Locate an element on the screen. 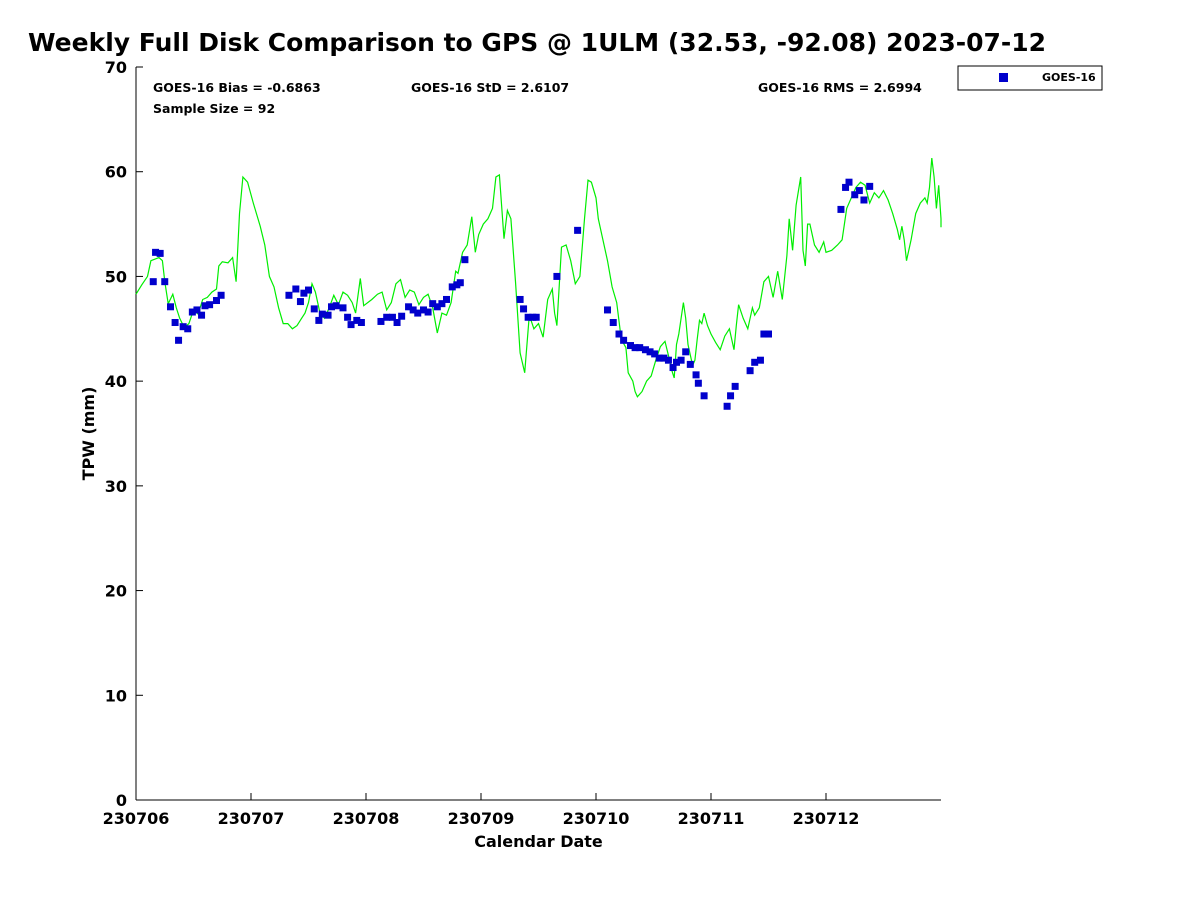 This screenshot has height=900, width=1200. x-tick-label: 230707 is located at coordinates (251, 818).